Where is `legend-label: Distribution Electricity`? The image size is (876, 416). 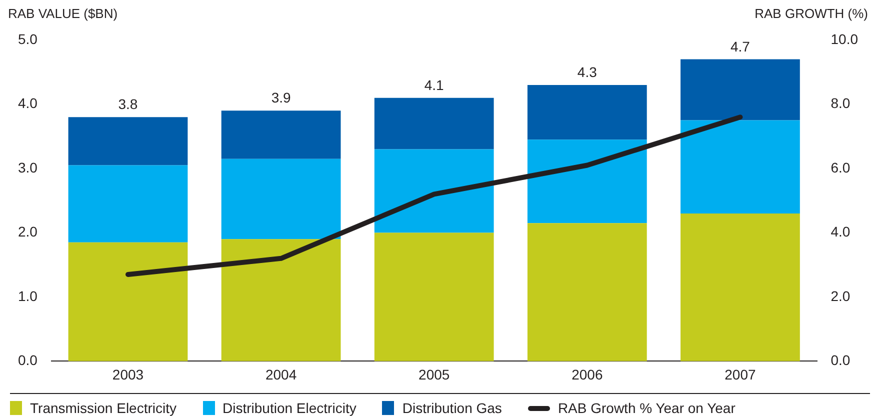 legend-label: Distribution Electricity is located at coordinates (289, 408).